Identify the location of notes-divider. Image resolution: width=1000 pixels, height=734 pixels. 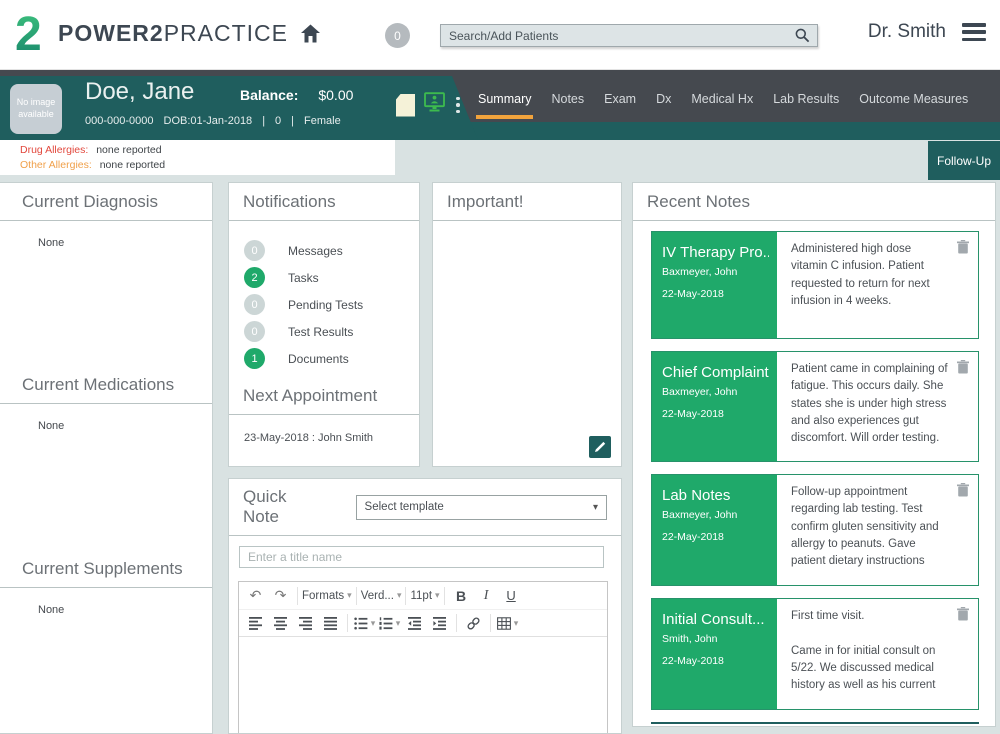
(815, 723).